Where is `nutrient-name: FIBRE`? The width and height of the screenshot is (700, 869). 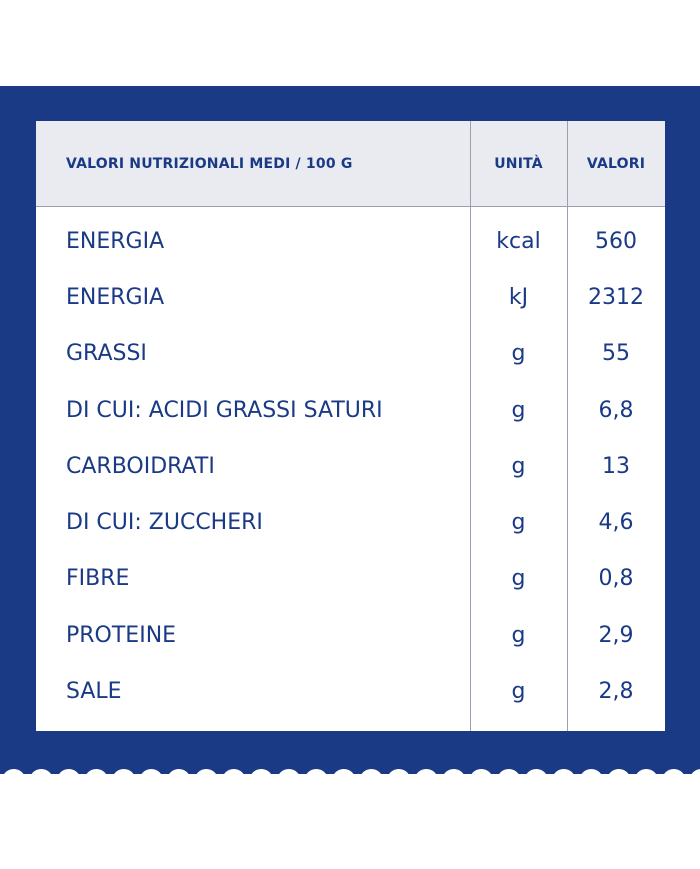 nutrient-name: FIBRE is located at coordinates (98, 579).